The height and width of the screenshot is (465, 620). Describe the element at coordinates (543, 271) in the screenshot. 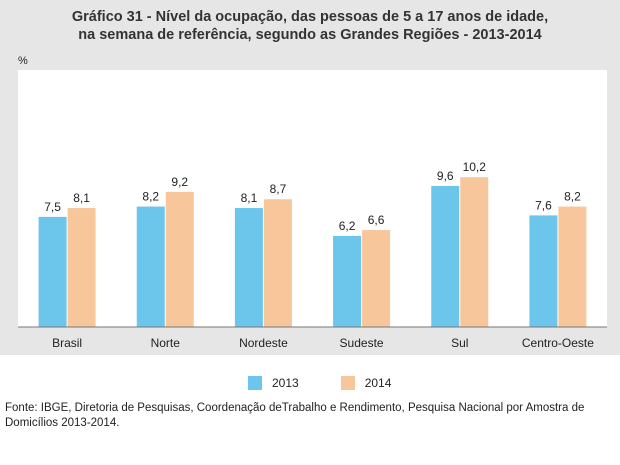

I see `bar-2013-centro-oeste` at that location.